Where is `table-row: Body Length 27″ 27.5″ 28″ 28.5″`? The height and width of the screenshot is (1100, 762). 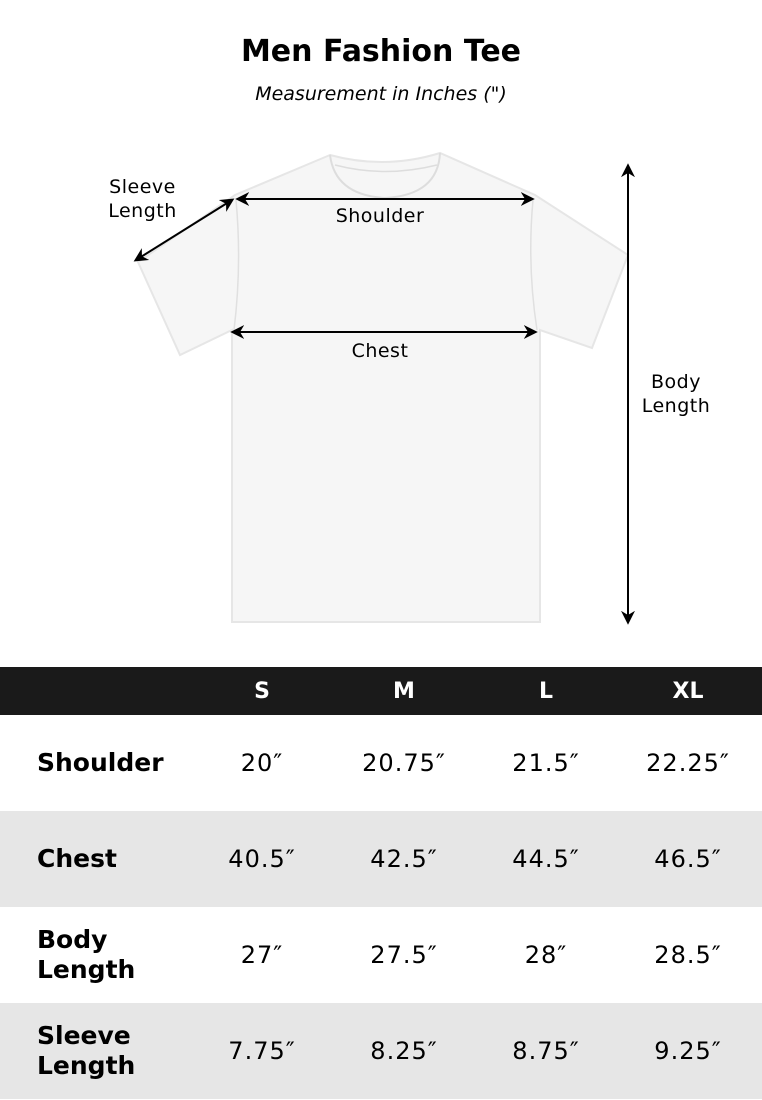 table-row: Body Length 27″ 27.5″ 28″ 28.5″ is located at coordinates (381, 955).